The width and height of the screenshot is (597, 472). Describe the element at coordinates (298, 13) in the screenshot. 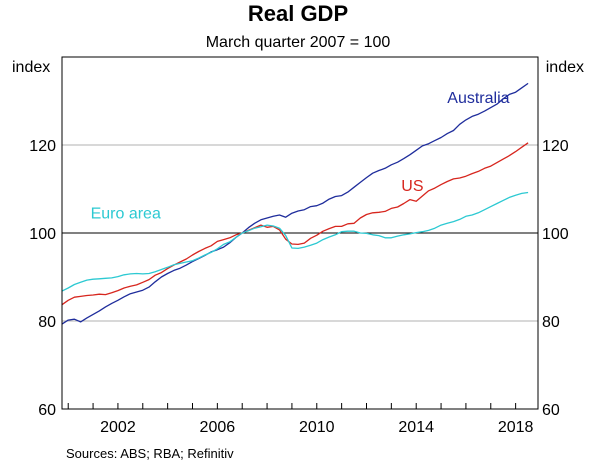

I see `chart-title: Real GDP` at that location.